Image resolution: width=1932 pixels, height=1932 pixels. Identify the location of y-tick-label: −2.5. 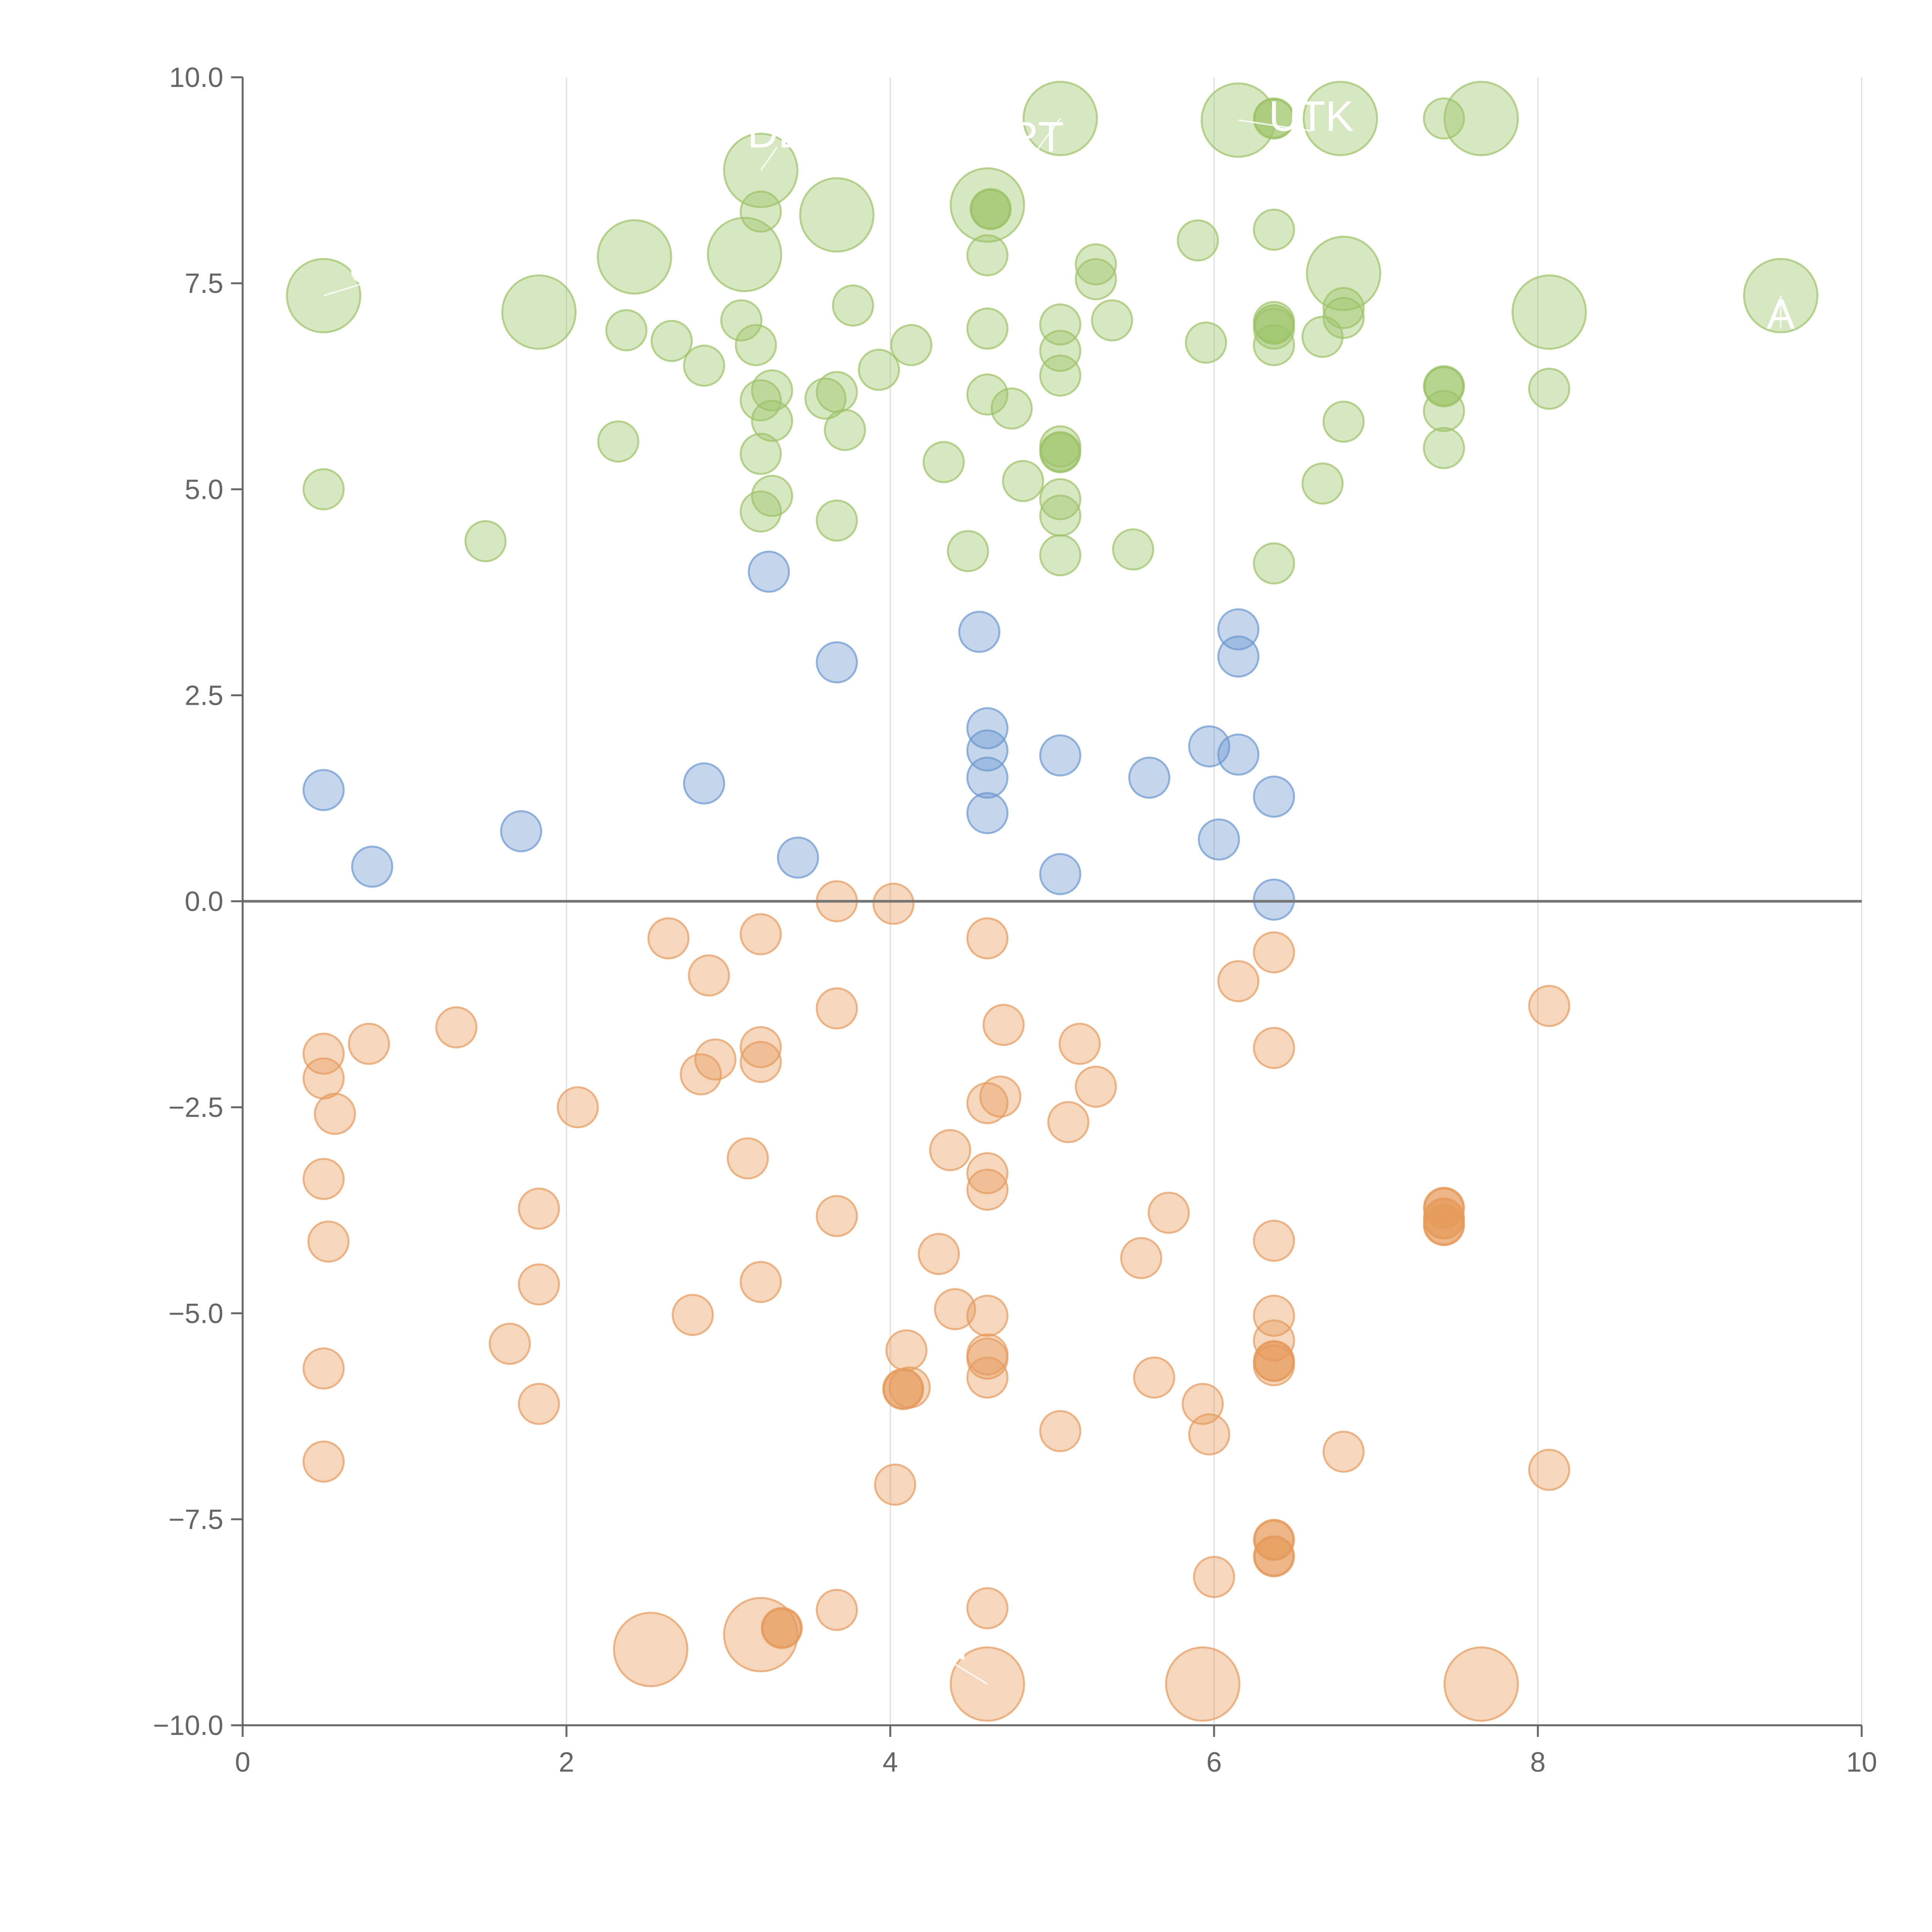
(196, 1107).